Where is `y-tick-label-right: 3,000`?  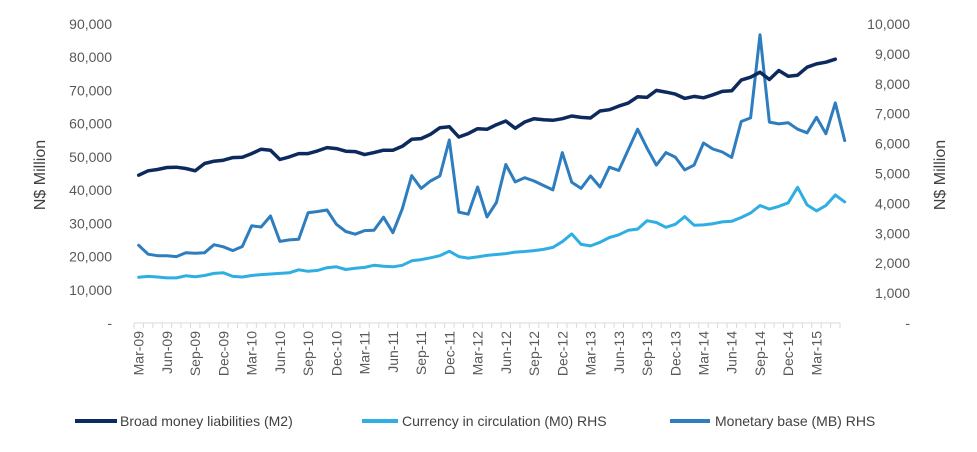
y-tick-label-right: 3,000 is located at coordinates (892, 233).